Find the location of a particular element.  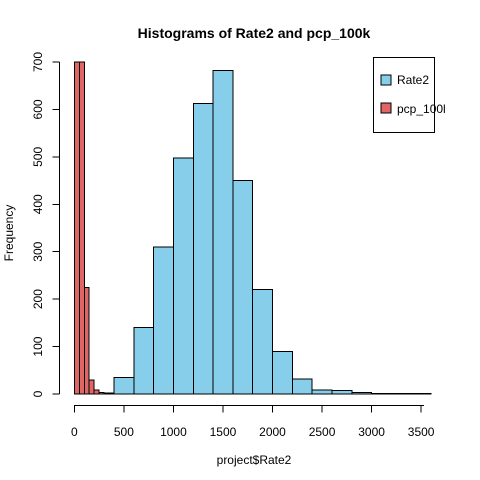

y-tick-label-7: 700 is located at coordinates (38, 62).